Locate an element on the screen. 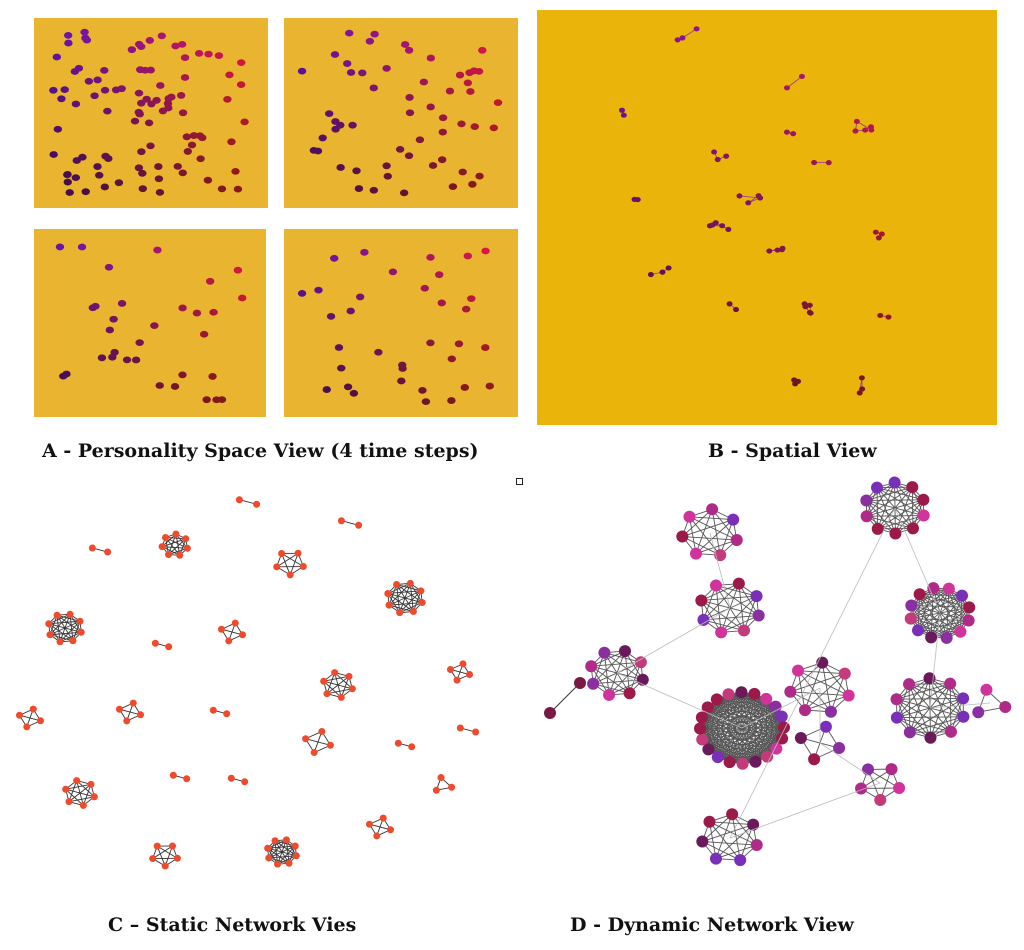 Image resolution: width=1024 pixels, height=950 pixels. caption-b: B - Spatial View is located at coordinates (792, 451).